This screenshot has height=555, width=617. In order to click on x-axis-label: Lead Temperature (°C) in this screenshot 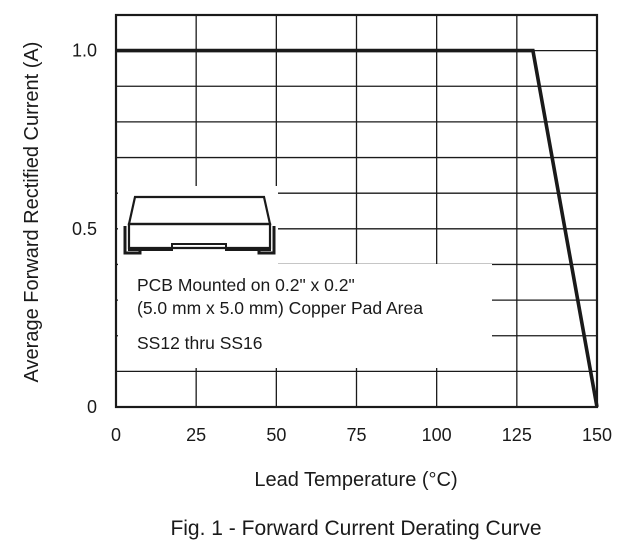, I will do `click(355, 480)`.